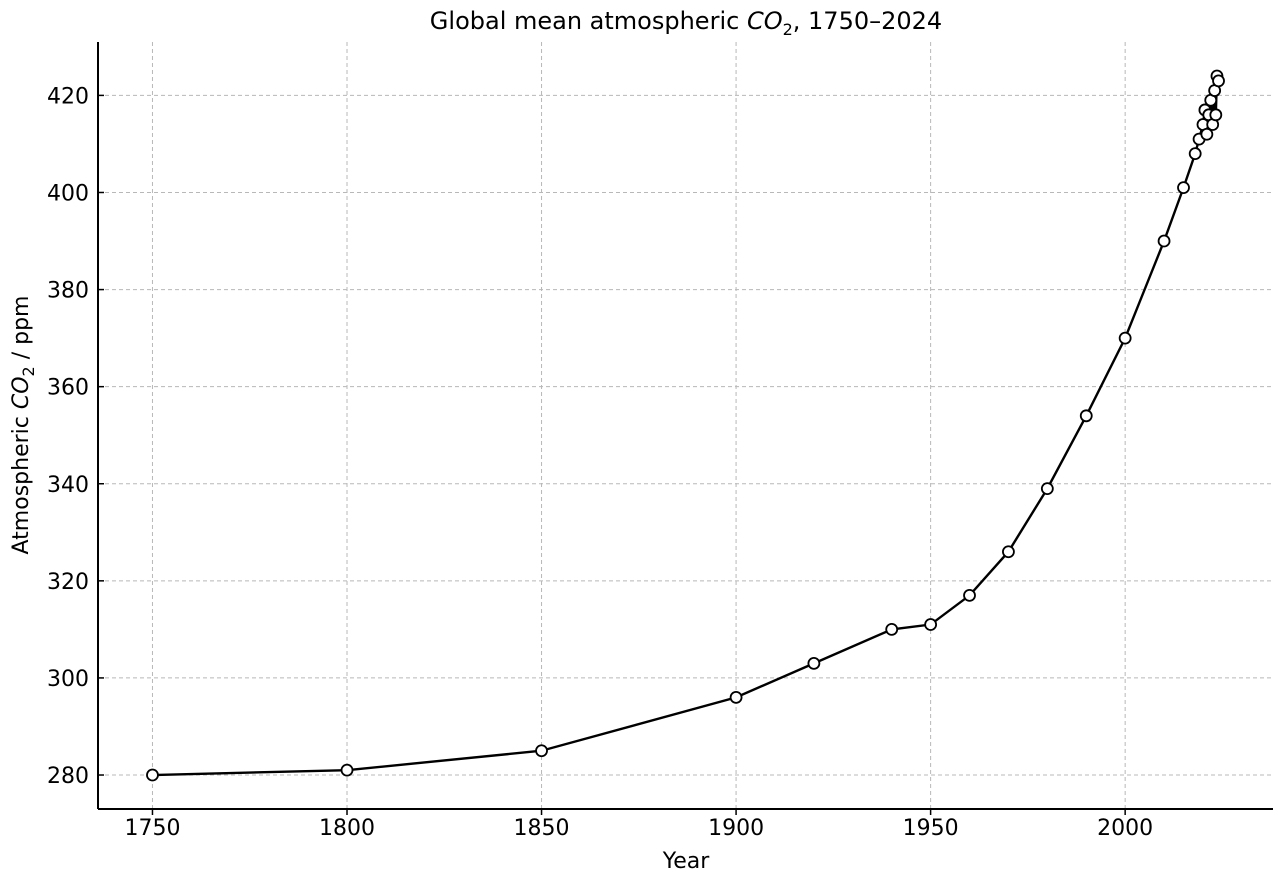 This screenshot has height=880, width=1280. What do you see at coordinates (68, 291) in the screenshot?
I see `y-tick-label: 380` at bounding box center [68, 291].